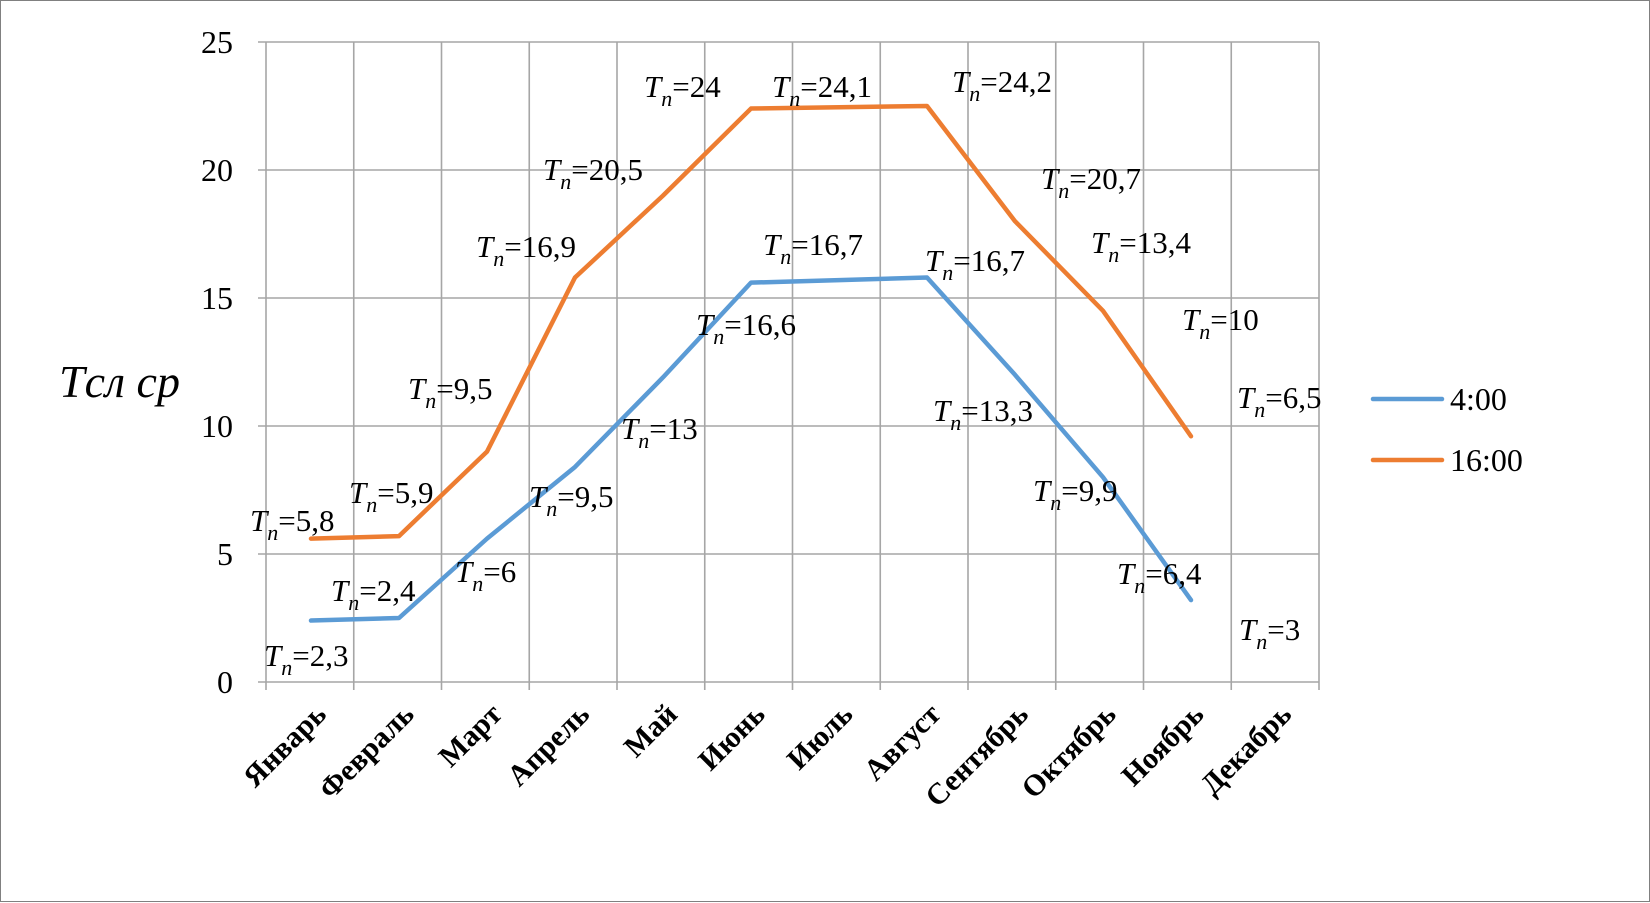 Image resolution: width=1650 pixels, height=903 pixels. I want to click on data-label: Tn=16,9, so click(526, 250).